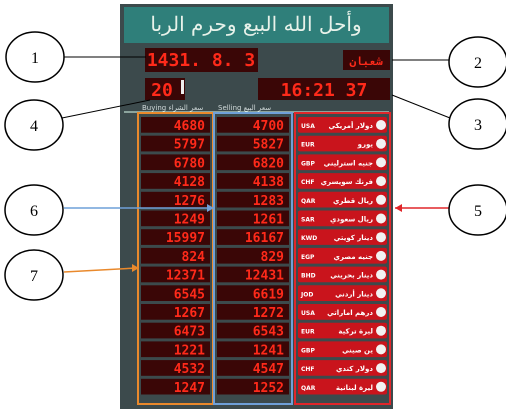 Image resolution: width=506 pixels, height=413 pixels. What do you see at coordinates (268, 145) in the screenshot?
I see `sell-value: 5827` at bounding box center [268, 145].